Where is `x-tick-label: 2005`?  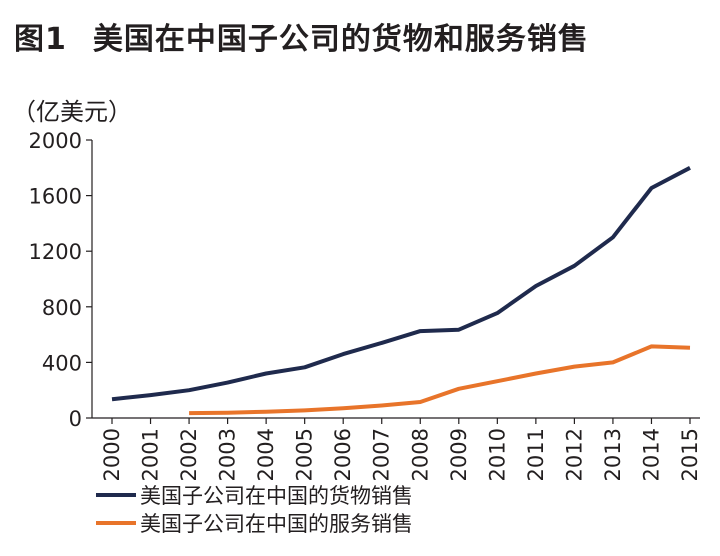 x-tick-label: 2005 is located at coordinates (305, 454).